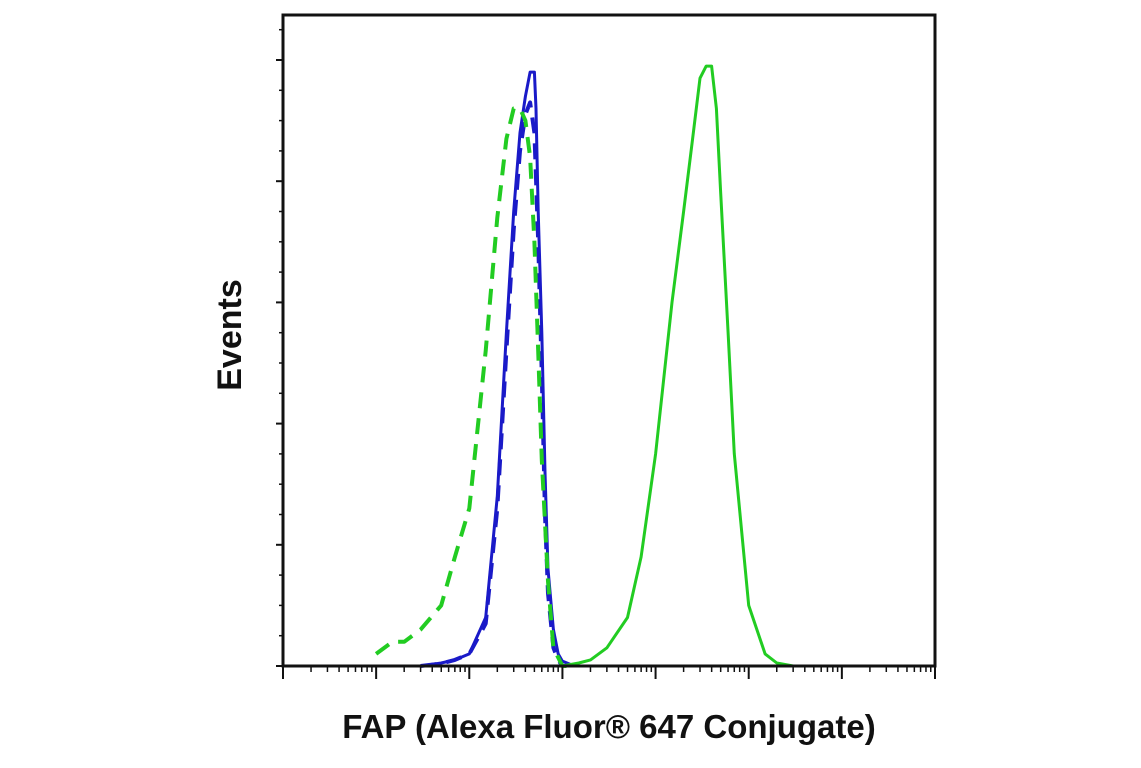 The width and height of the screenshot is (1141, 768). Describe the element at coordinates (608, 726) in the screenshot. I see `x-axis-label: FAP (Alexa Fluor® 647 Conjugate)` at that location.